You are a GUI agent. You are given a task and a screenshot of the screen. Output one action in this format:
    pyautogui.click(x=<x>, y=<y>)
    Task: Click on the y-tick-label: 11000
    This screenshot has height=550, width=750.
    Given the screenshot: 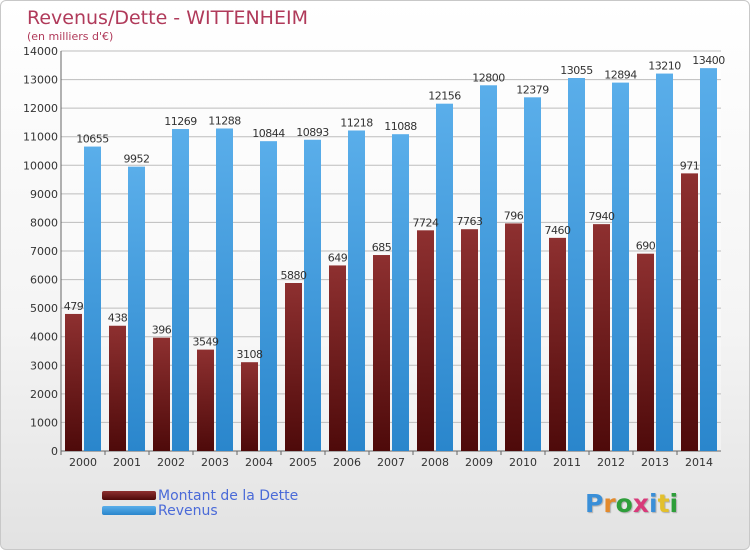 What is the action you would take?
    pyautogui.click(x=40, y=137)
    